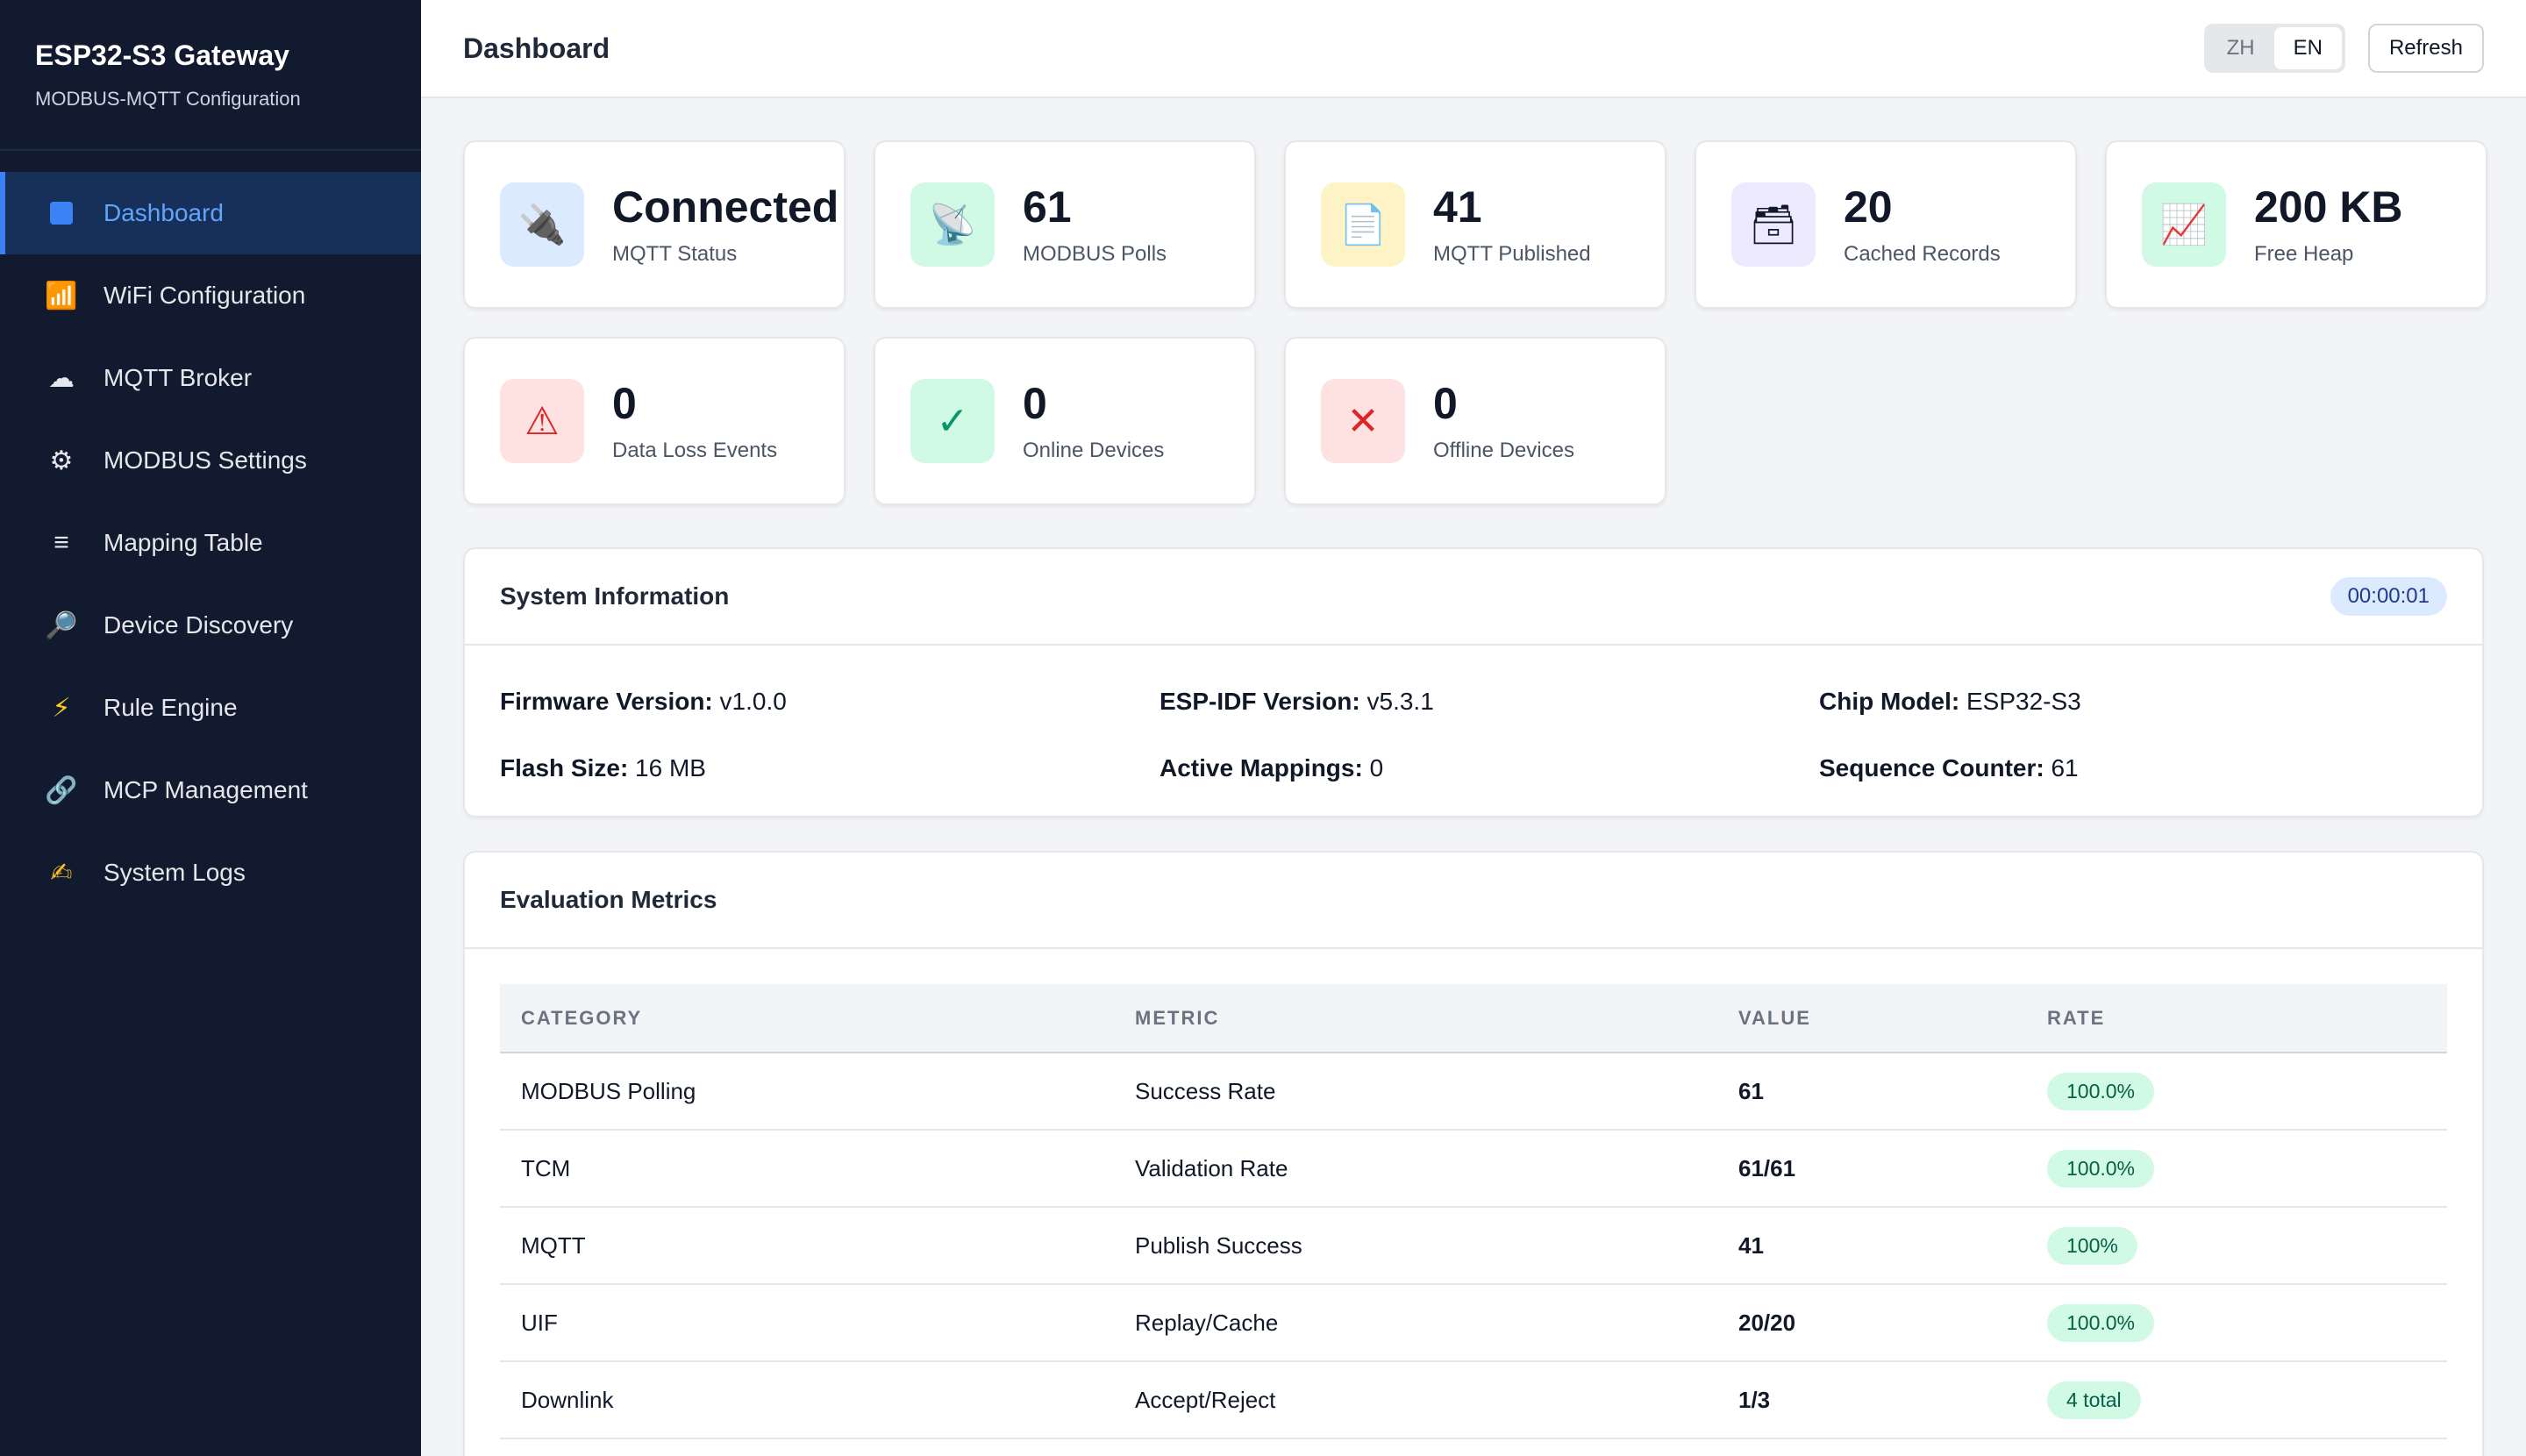 The height and width of the screenshot is (1456, 2526). I want to click on table-row: Downlink Accept/Reject 1/3 4 total, so click(1473, 1400).